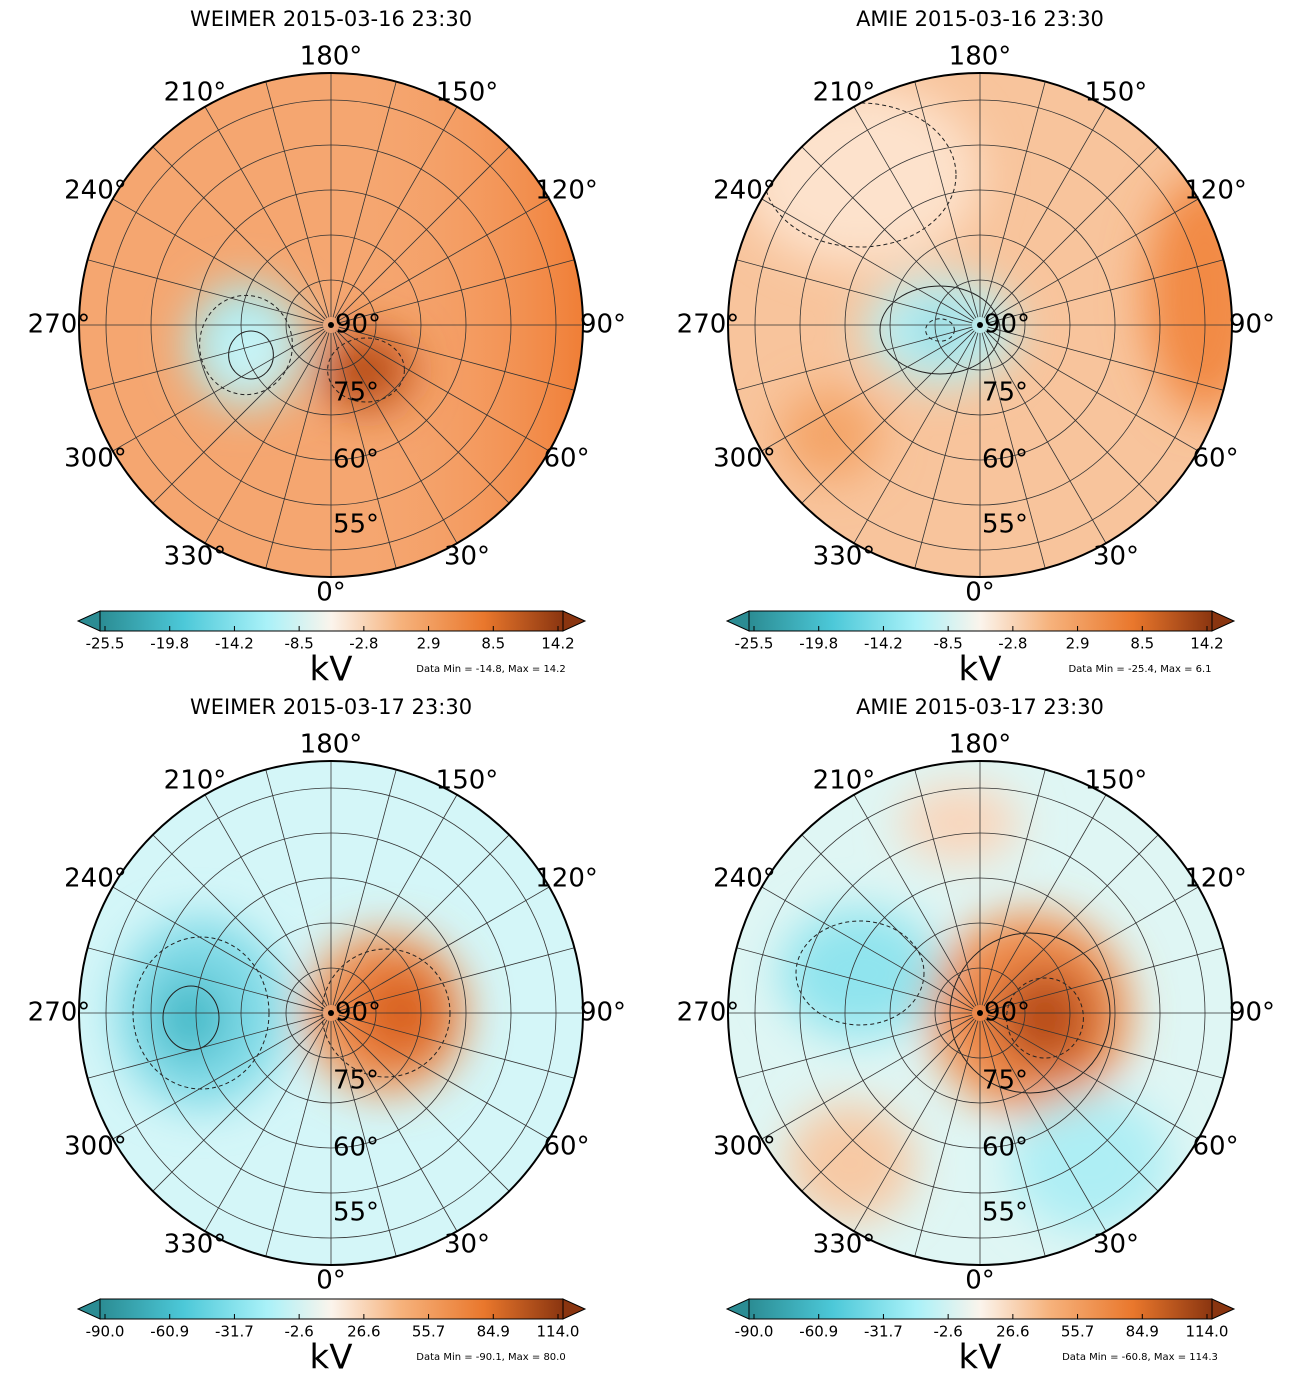 This screenshot has height=1390, width=1293. Describe the element at coordinates (467, 780) in the screenshot. I see `longitude-label: 150°` at that location.